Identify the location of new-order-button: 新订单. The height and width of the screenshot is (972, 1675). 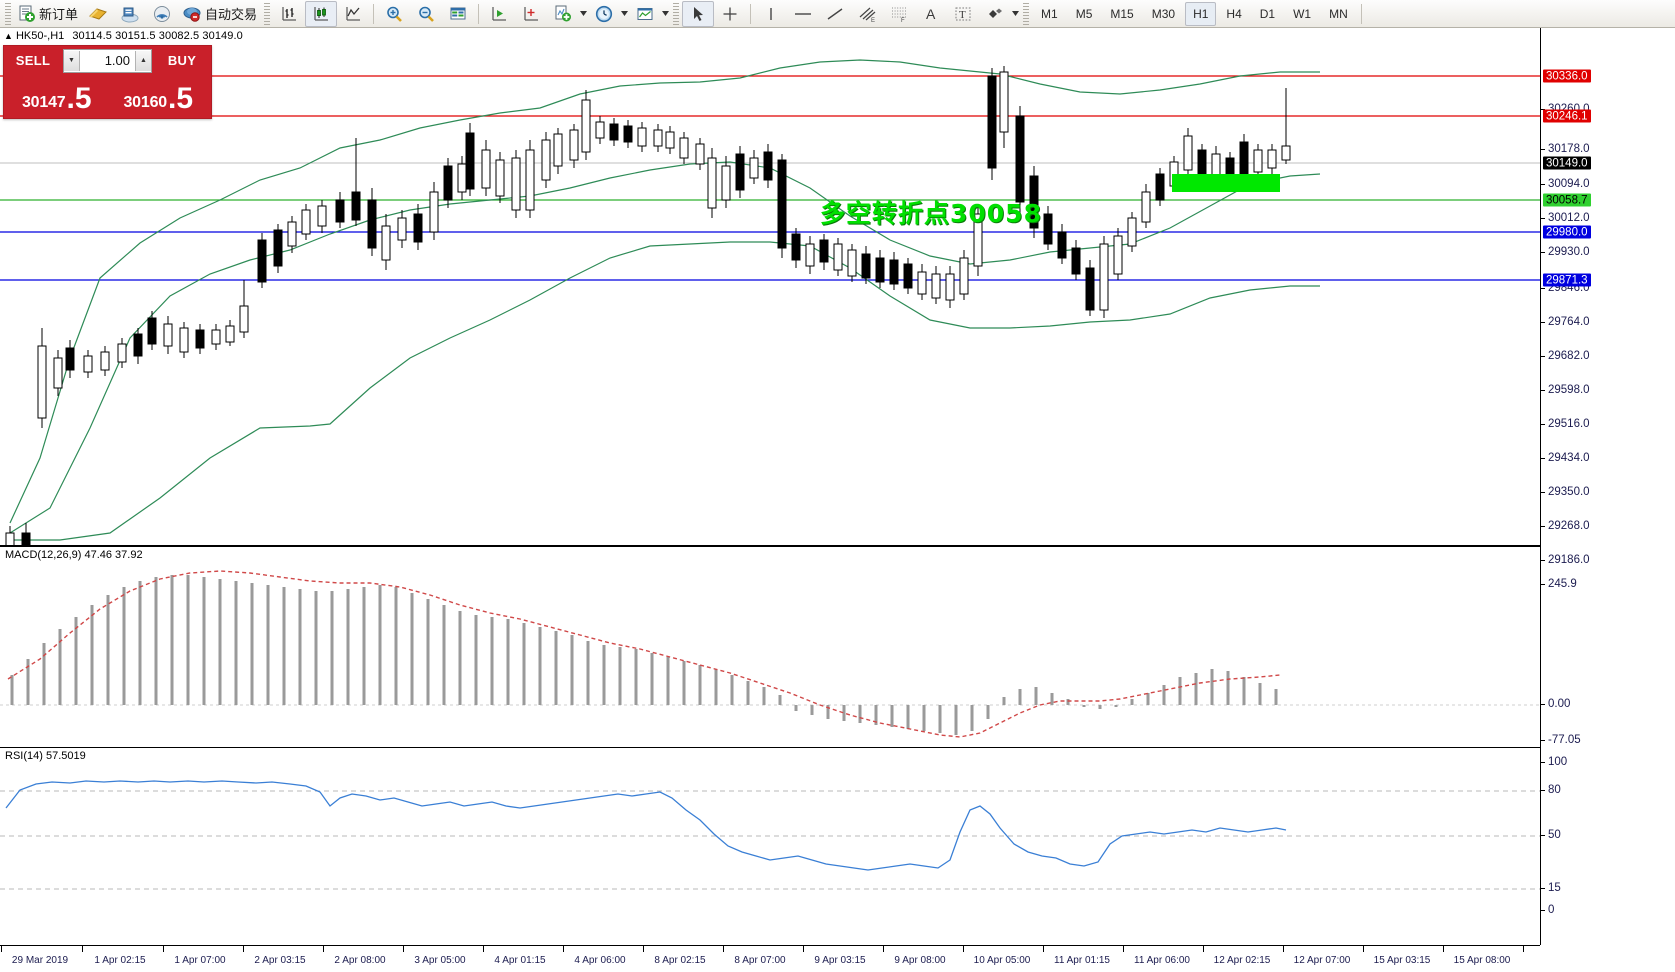
(48, 14).